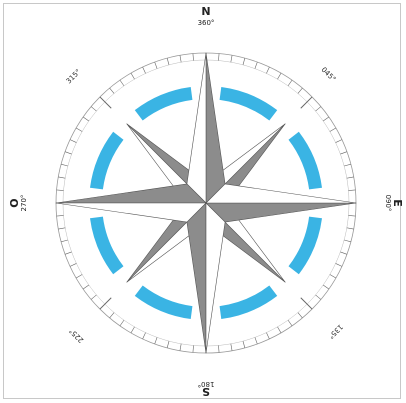 The width and height of the screenshot is (406, 403). What do you see at coordinates (206, 384) in the screenshot?
I see `degree-label-south: 180°` at bounding box center [206, 384].